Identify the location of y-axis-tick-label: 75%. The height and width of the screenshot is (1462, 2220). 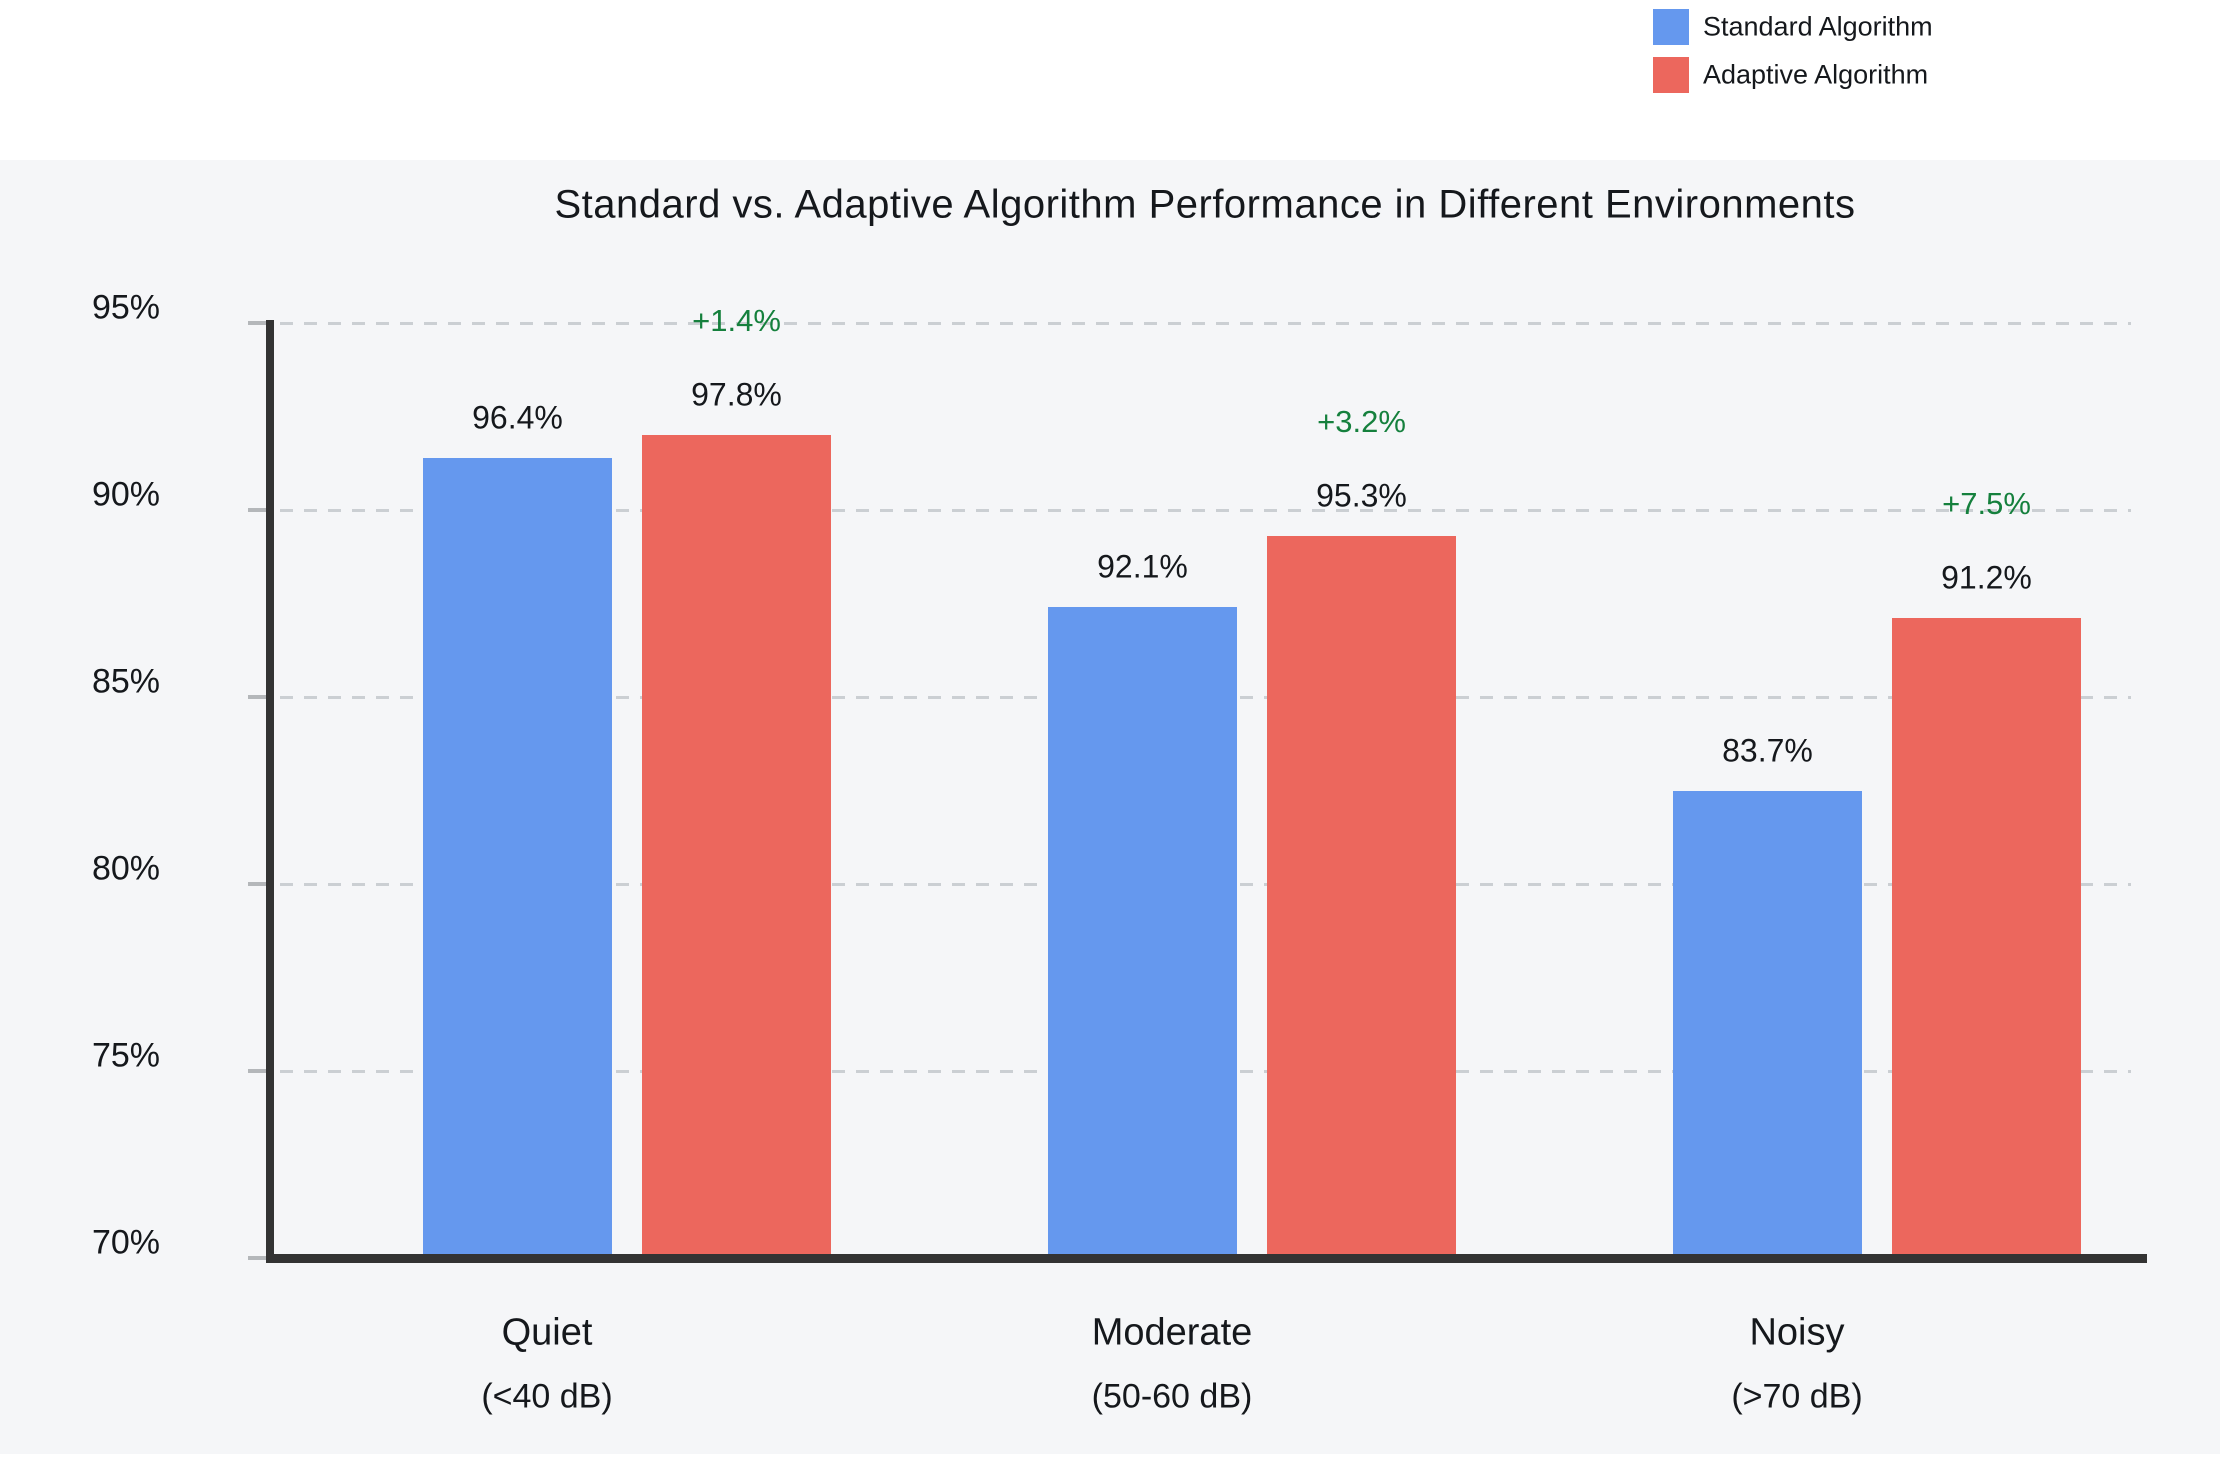
(125, 1055).